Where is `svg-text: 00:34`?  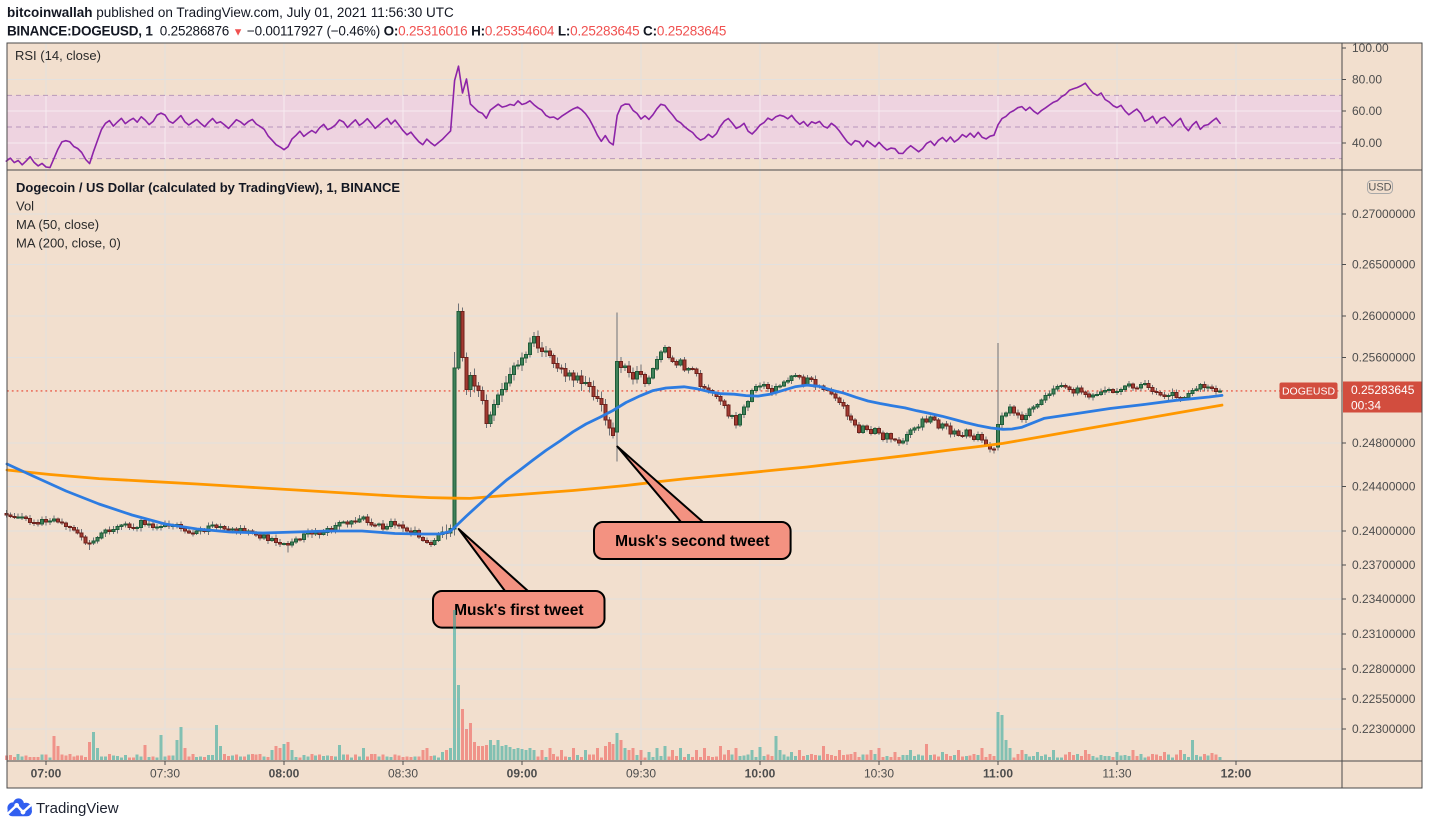
svg-text: 00:34 is located at coordinates (1366, 406).